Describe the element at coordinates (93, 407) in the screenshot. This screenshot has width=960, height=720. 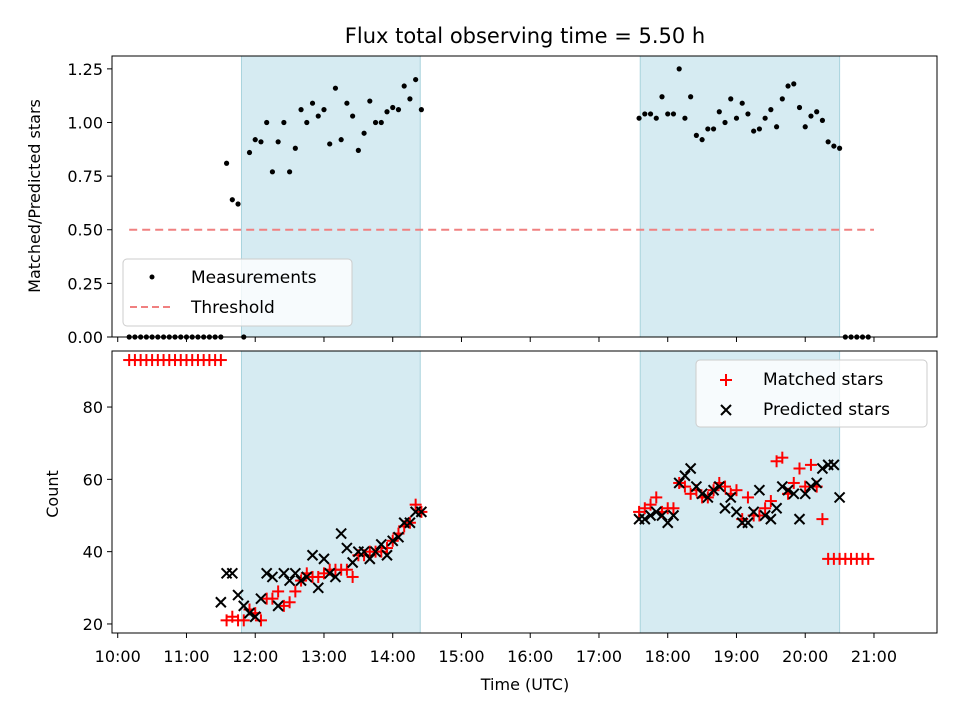
I see `bottom-y-tick-label: 80` at that location.